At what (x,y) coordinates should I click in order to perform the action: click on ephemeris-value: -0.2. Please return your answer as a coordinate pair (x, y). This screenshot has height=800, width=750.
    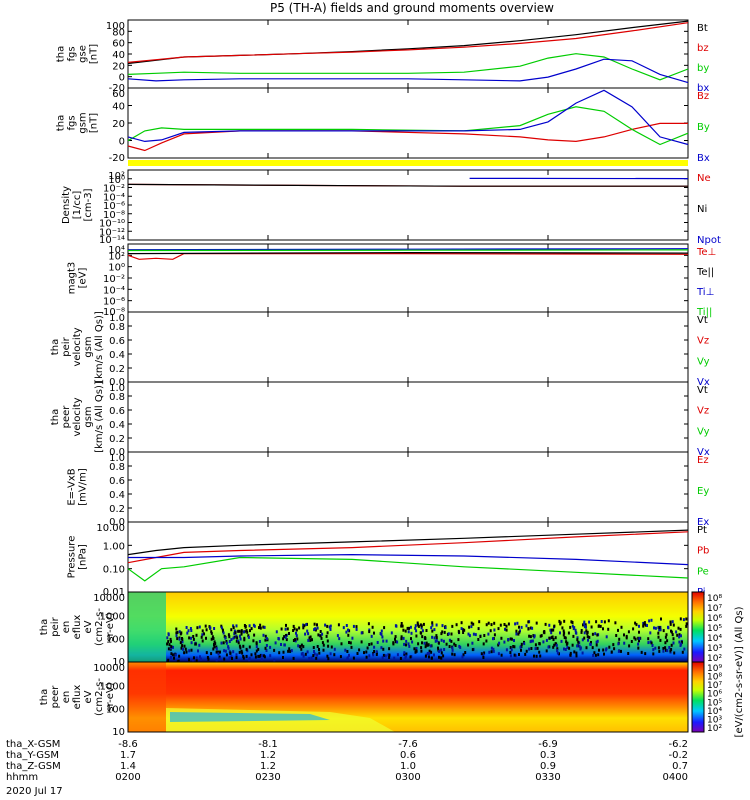
    Looking at the image, I should click on (678, 755).